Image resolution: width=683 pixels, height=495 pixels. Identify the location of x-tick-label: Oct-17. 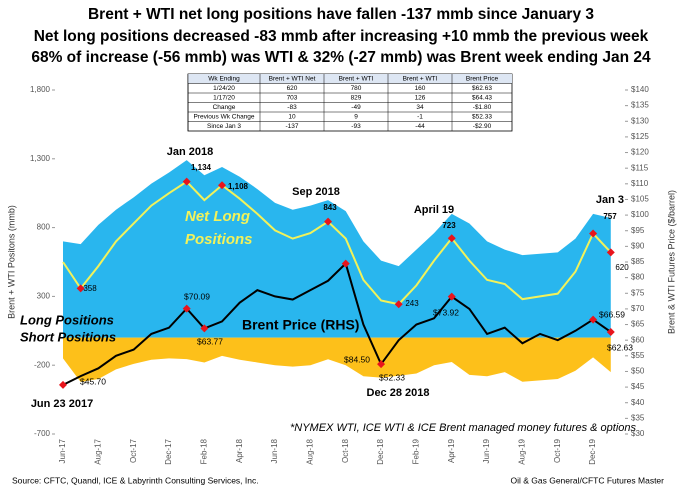
(133, 450).